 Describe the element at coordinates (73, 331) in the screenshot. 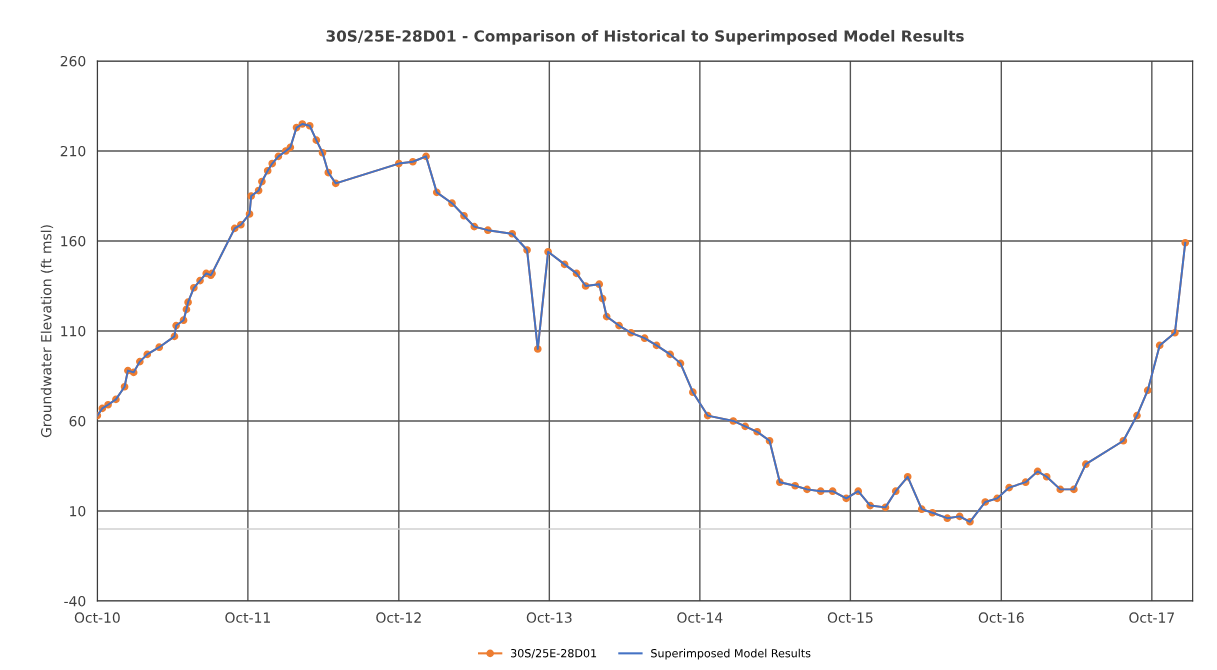

I see `y-tick-label: 110` at that location.